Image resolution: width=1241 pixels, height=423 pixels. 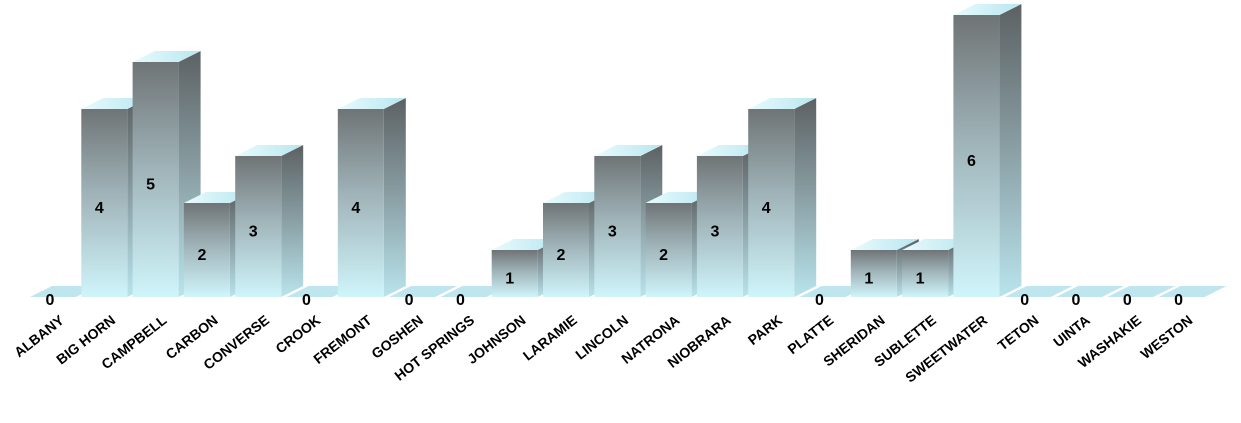 What do you see at coordinates (1127, 300) in the screenshot?
I see `value-label-washakie: 0` at bounding box center [1127, 300].